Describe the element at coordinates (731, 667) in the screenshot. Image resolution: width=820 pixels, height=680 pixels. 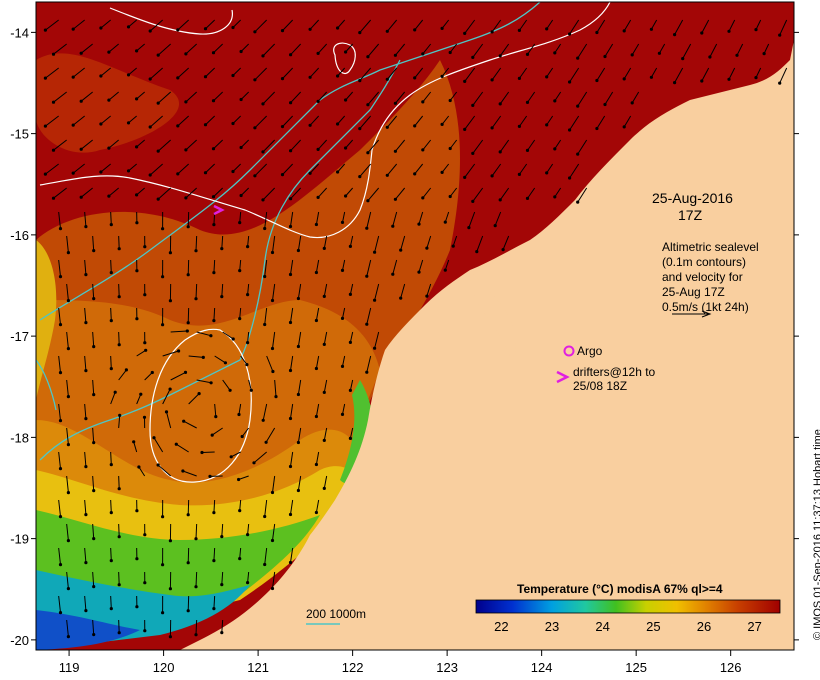
I see `lon-tick-label: 126` at that location.